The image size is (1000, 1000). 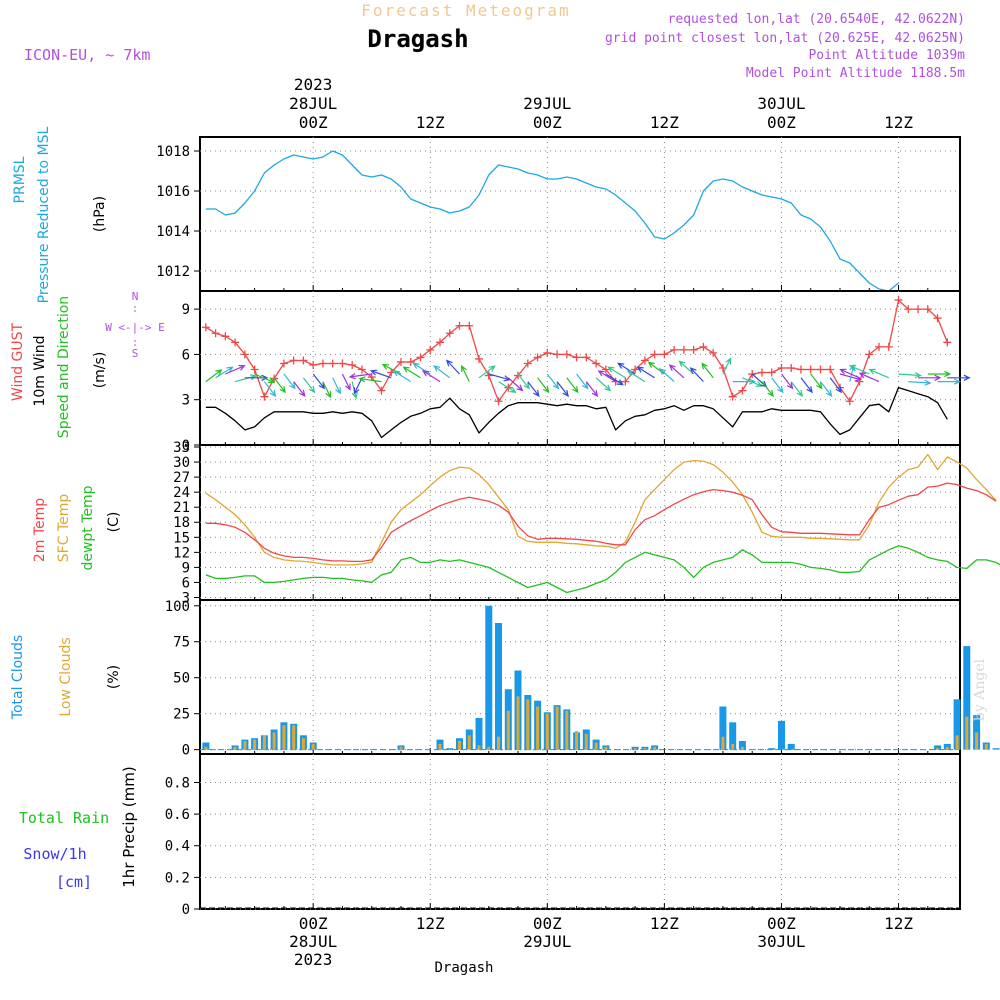 What do you see at coordinates (18, 361) in the screenshot?
I see `wind-gust-label: Wind GUST` at bounding box center [18, 361].